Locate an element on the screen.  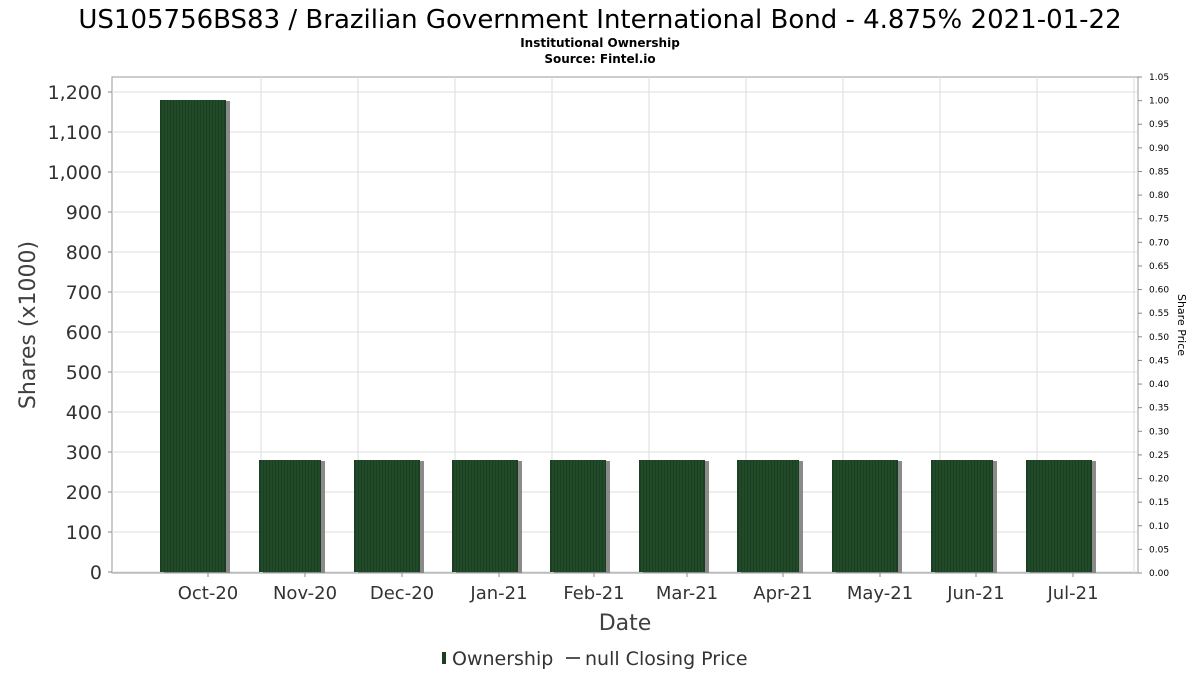
y2-tick-label: 1.00 is located at coordinates (1159, 102).